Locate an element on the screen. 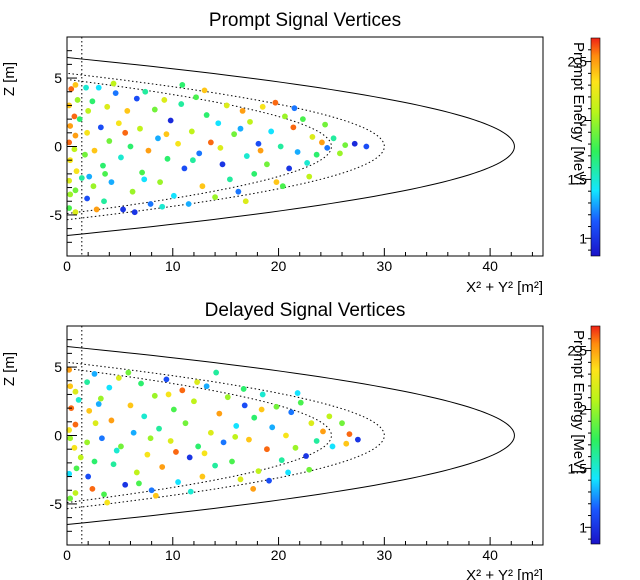  y-tick-label: -5 is located at coordinates (56, 215).